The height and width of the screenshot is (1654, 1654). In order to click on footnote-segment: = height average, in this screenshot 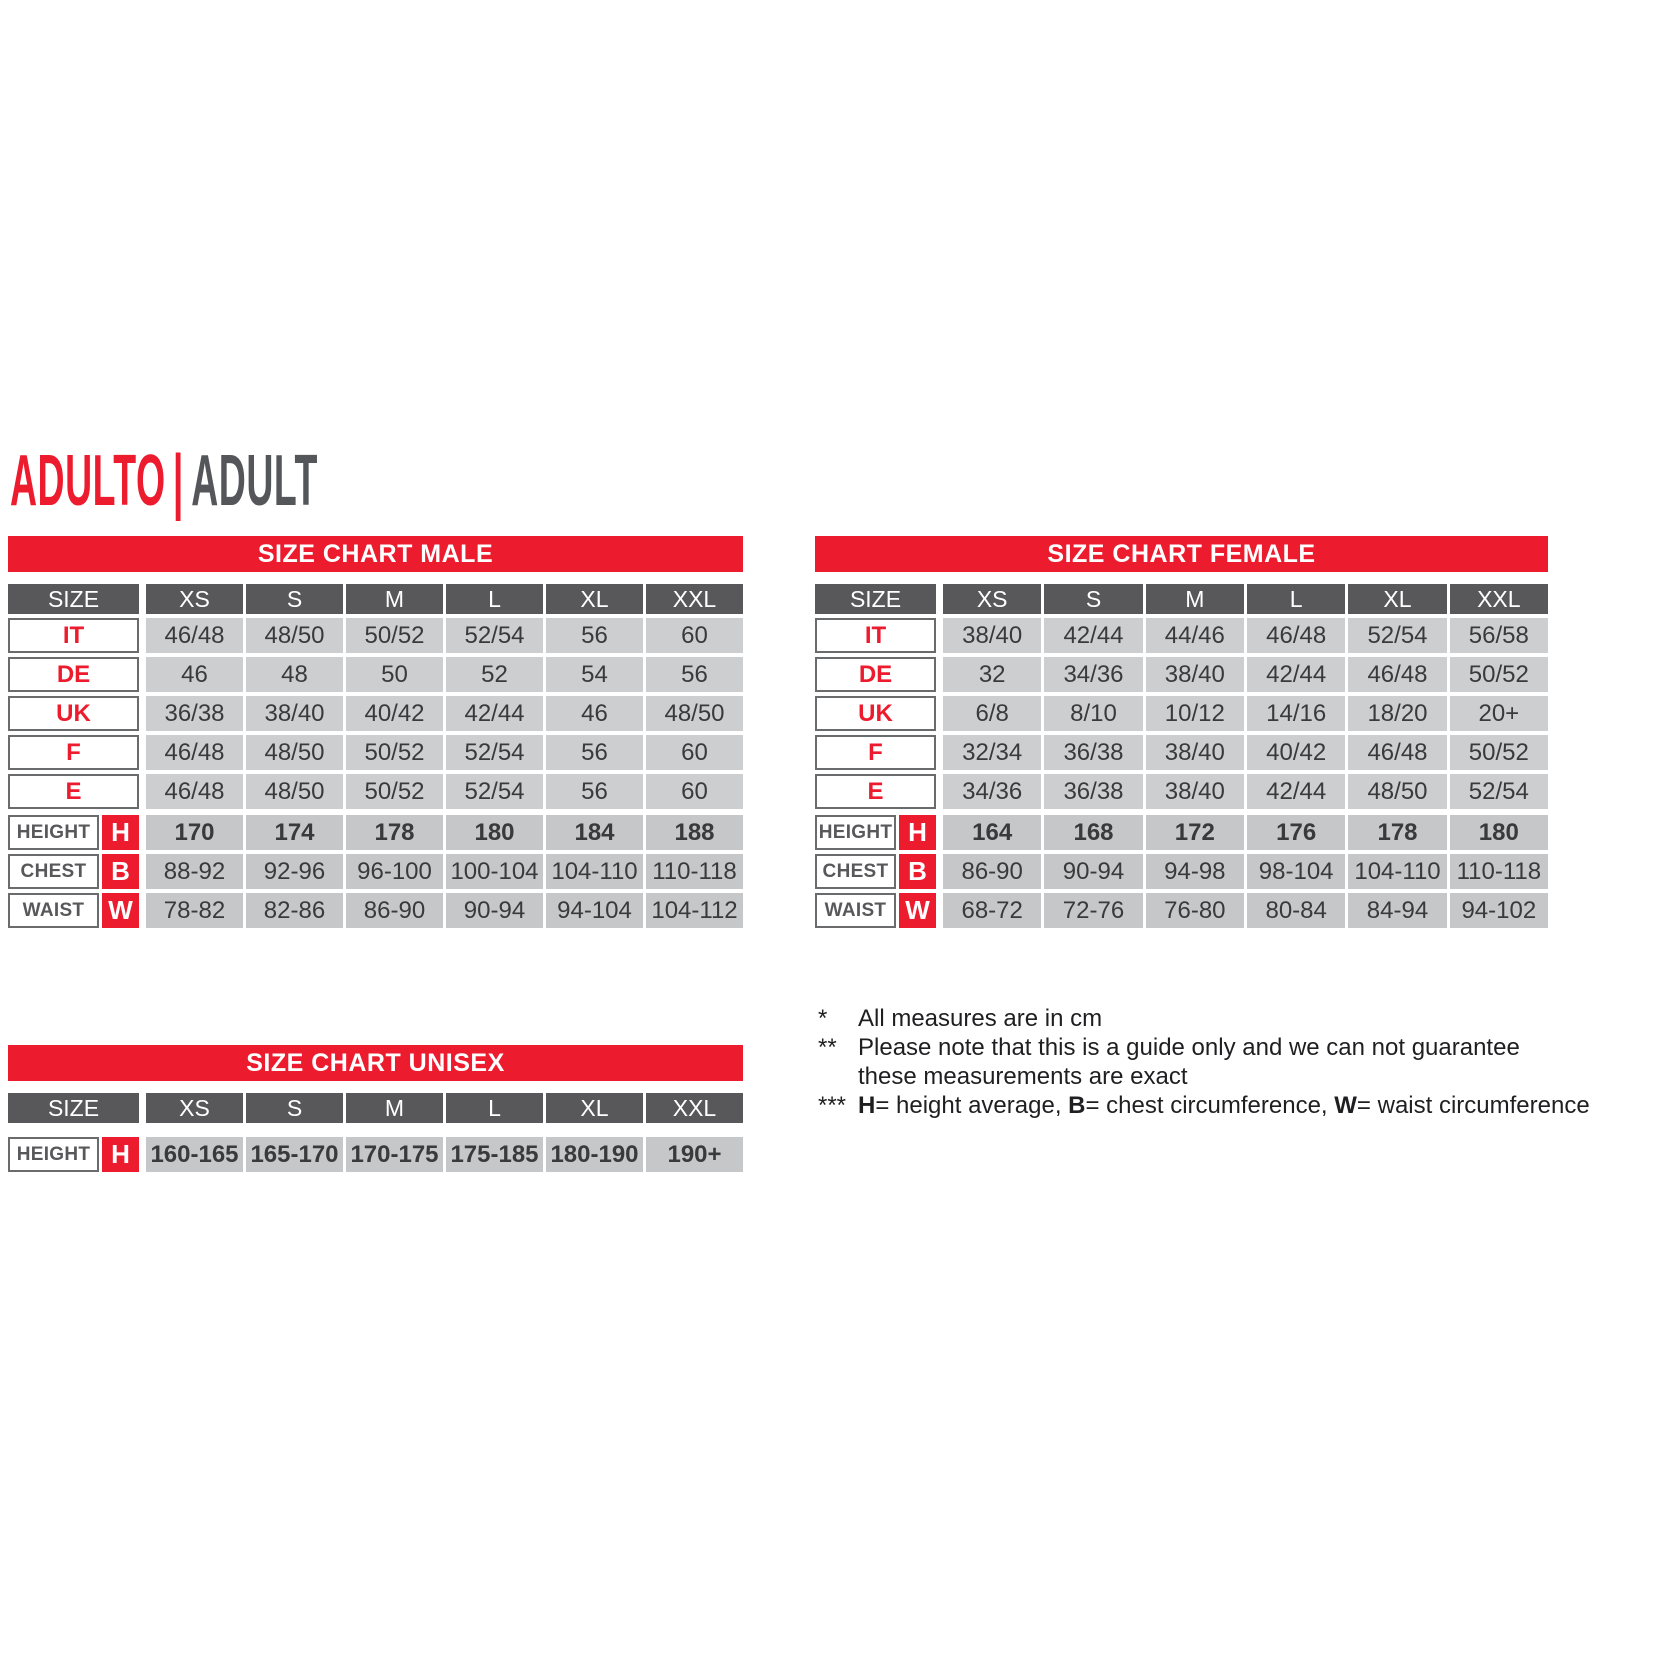, I will do `click(972, 1105)`.